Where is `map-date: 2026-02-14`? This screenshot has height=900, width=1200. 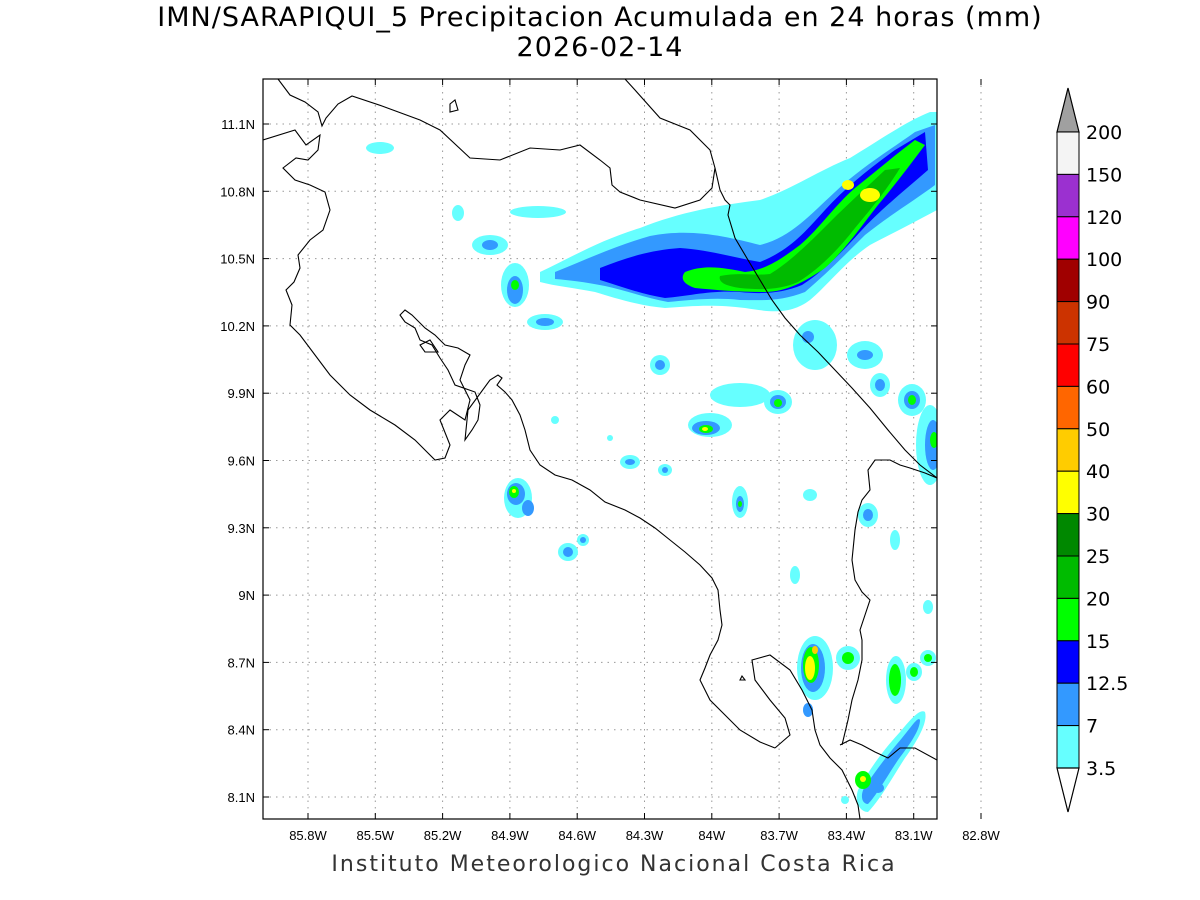
map-date: 2026-02-14 is located at coordinates (600, 47).